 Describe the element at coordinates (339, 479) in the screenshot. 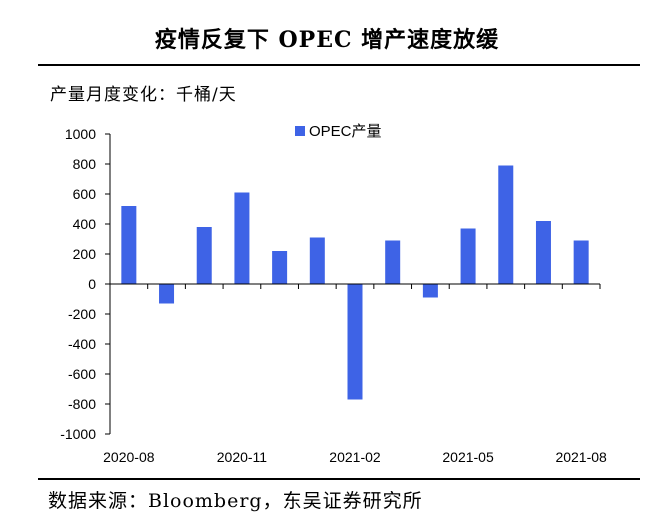

I see `bottom-rule` at that location.